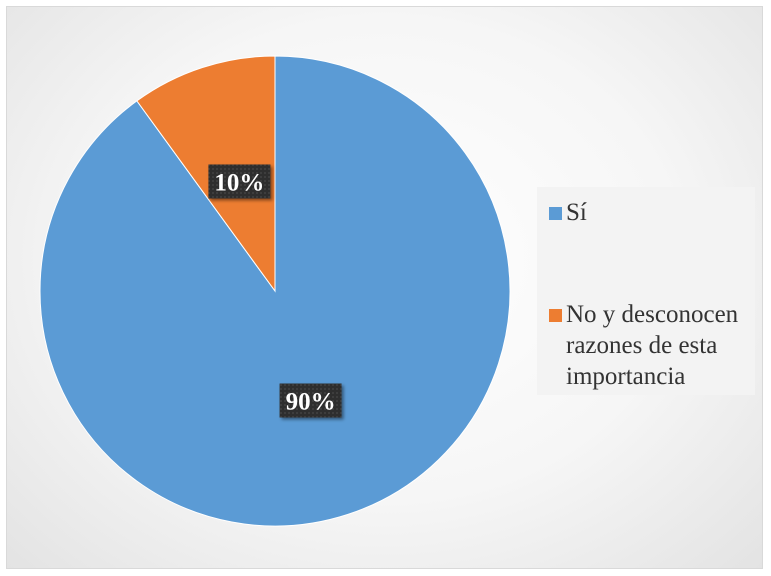 The height and width of the screenshot is (576, 771). What do you see at coordinates (206, 174) in the screenshot?
I see `pie-slice-no` at bounding box center [206, 174].